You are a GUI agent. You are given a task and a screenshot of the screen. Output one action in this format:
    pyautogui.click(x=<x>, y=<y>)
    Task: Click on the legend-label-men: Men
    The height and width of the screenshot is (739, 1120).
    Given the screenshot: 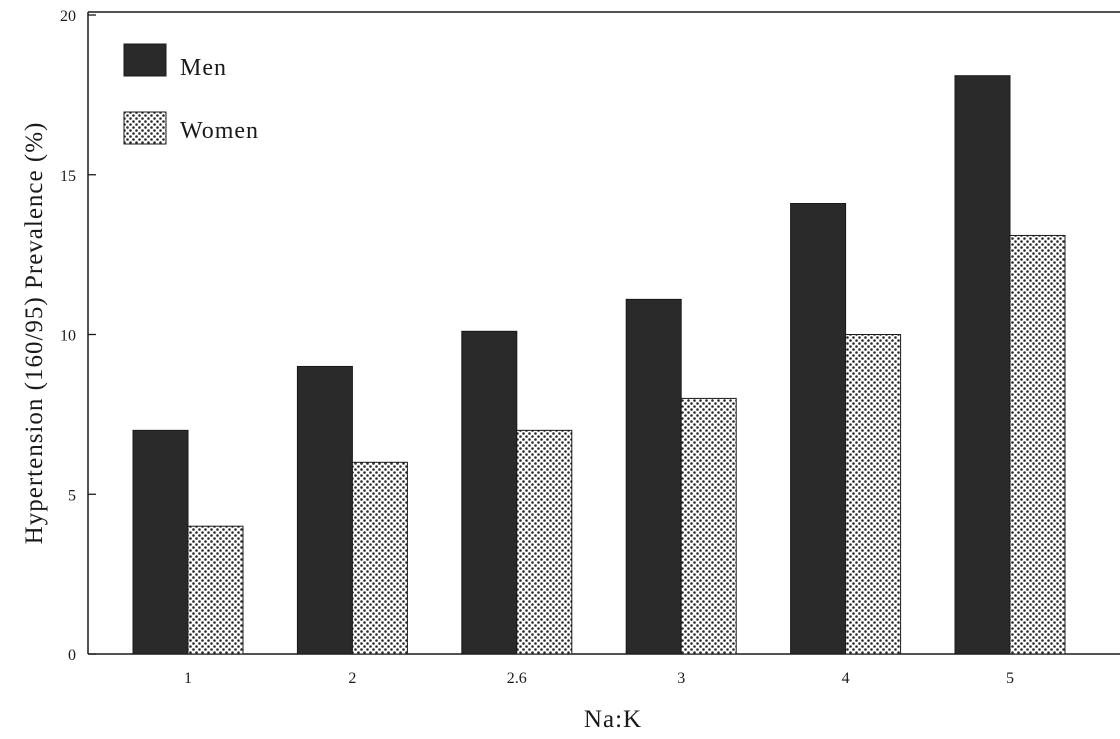 What is the action you would take?
    pyautogui.click(x=203, y=68)
    